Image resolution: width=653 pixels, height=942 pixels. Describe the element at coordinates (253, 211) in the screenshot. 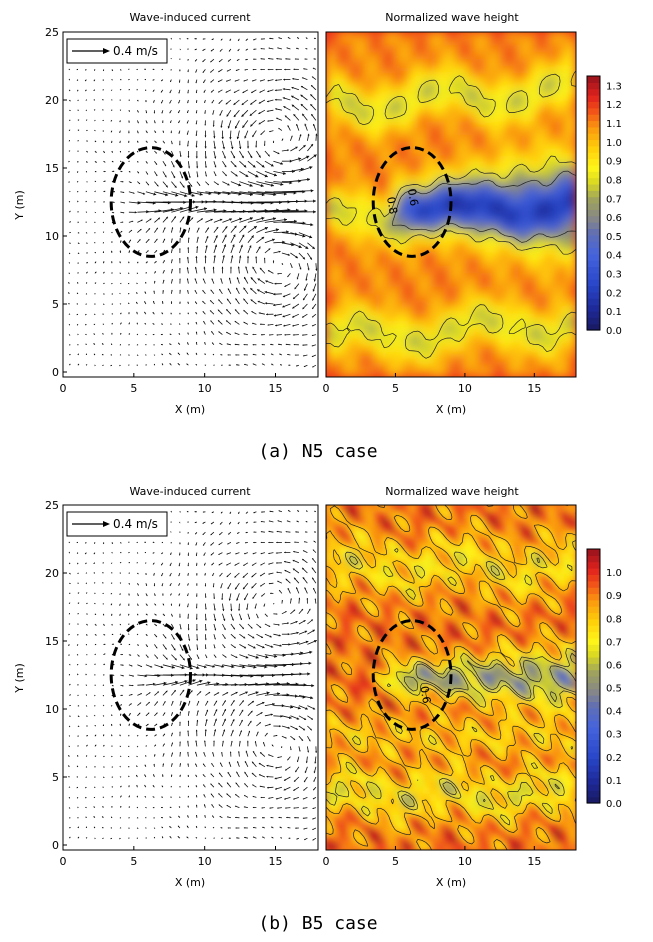

I see `current-vector` at that location.